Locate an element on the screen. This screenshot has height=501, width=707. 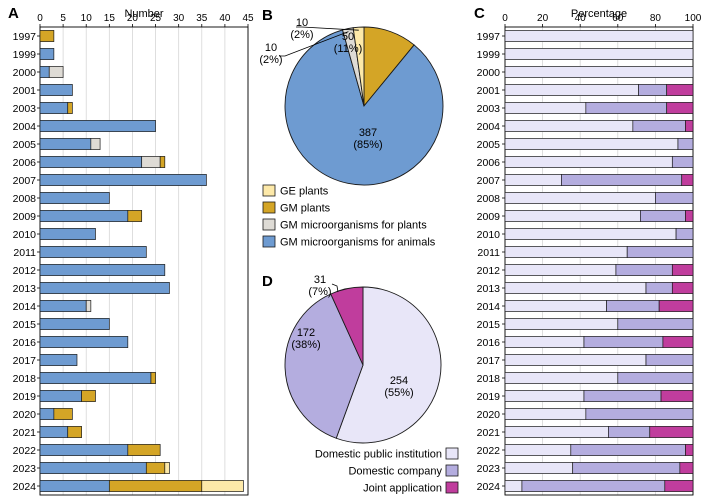
bar-segment-joint-2013 is located at coordinates (682, 288).